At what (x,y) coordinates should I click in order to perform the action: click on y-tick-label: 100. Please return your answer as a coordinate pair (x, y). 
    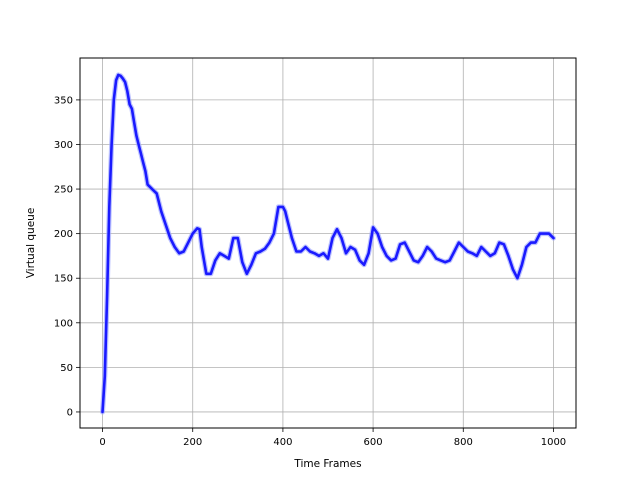
    Looking at the image, I should click on (63, 323).